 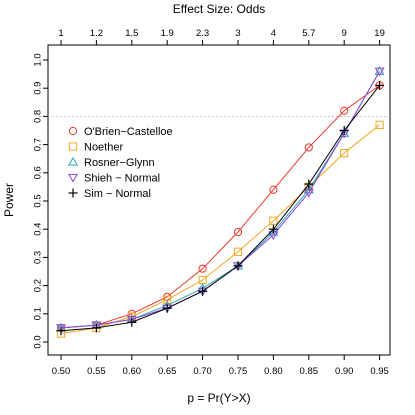 I want to click on x-axis-tick-label: 0.60, so click(x=132, y=371).